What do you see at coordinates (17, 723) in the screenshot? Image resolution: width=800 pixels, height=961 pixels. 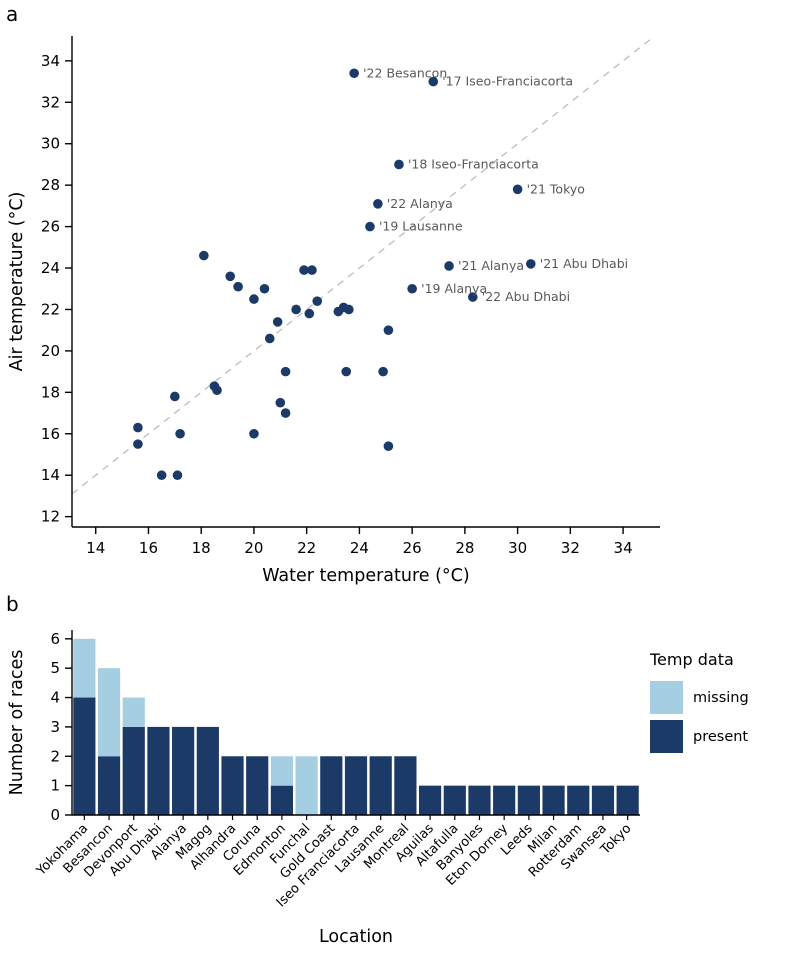 I see `bar-y-axis-title: Number of races` at bounding box center [17, 723].